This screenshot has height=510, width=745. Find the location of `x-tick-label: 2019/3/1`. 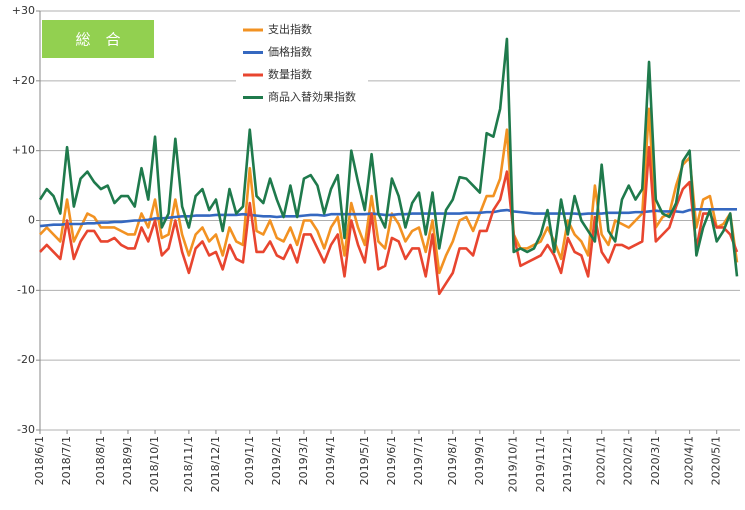

x-tick-label: 2019/3/1 is located at coordinates (303, 460).